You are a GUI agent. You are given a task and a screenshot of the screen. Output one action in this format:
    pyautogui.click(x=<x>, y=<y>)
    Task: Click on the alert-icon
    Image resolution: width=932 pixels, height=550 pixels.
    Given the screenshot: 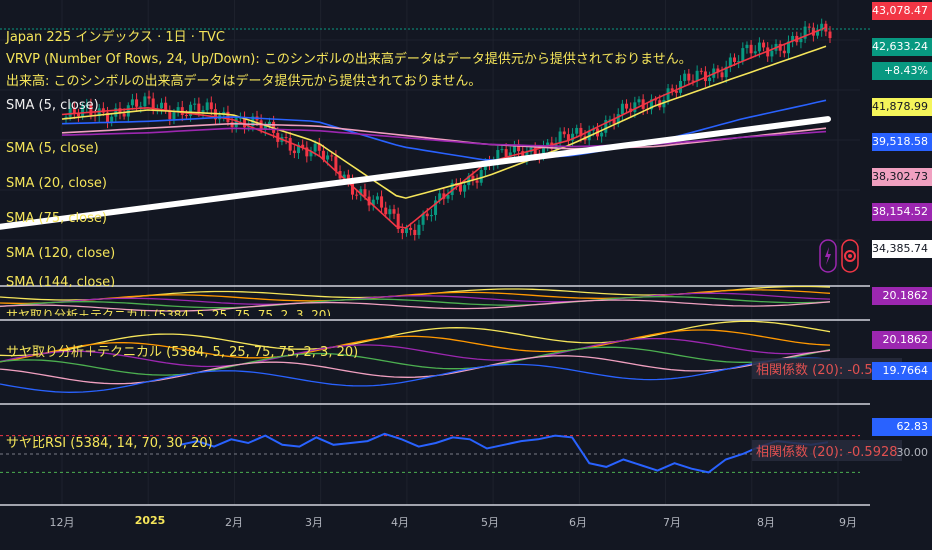 What is the action you would take?
    pyautogui.click(x=850, y=256)
    